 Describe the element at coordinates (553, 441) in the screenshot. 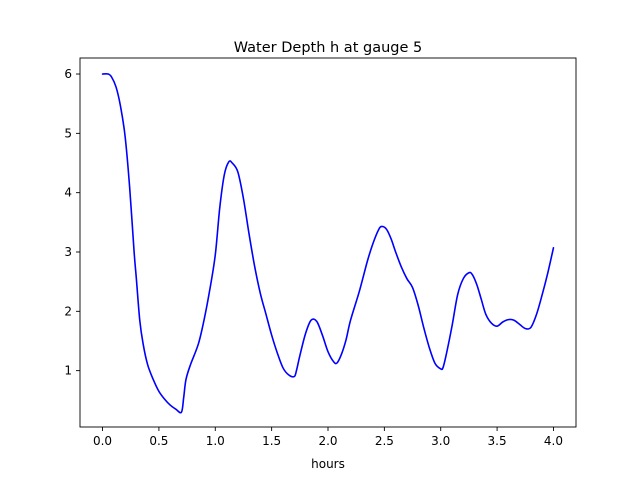

I see `x-tick-label: 4.0` at that location.